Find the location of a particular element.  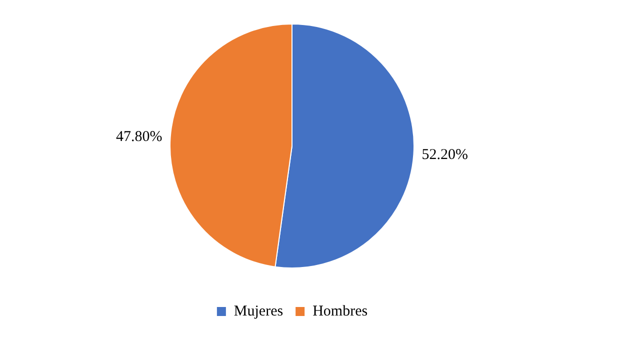

legend-label: Hombres is located at coordinates (340, 311).